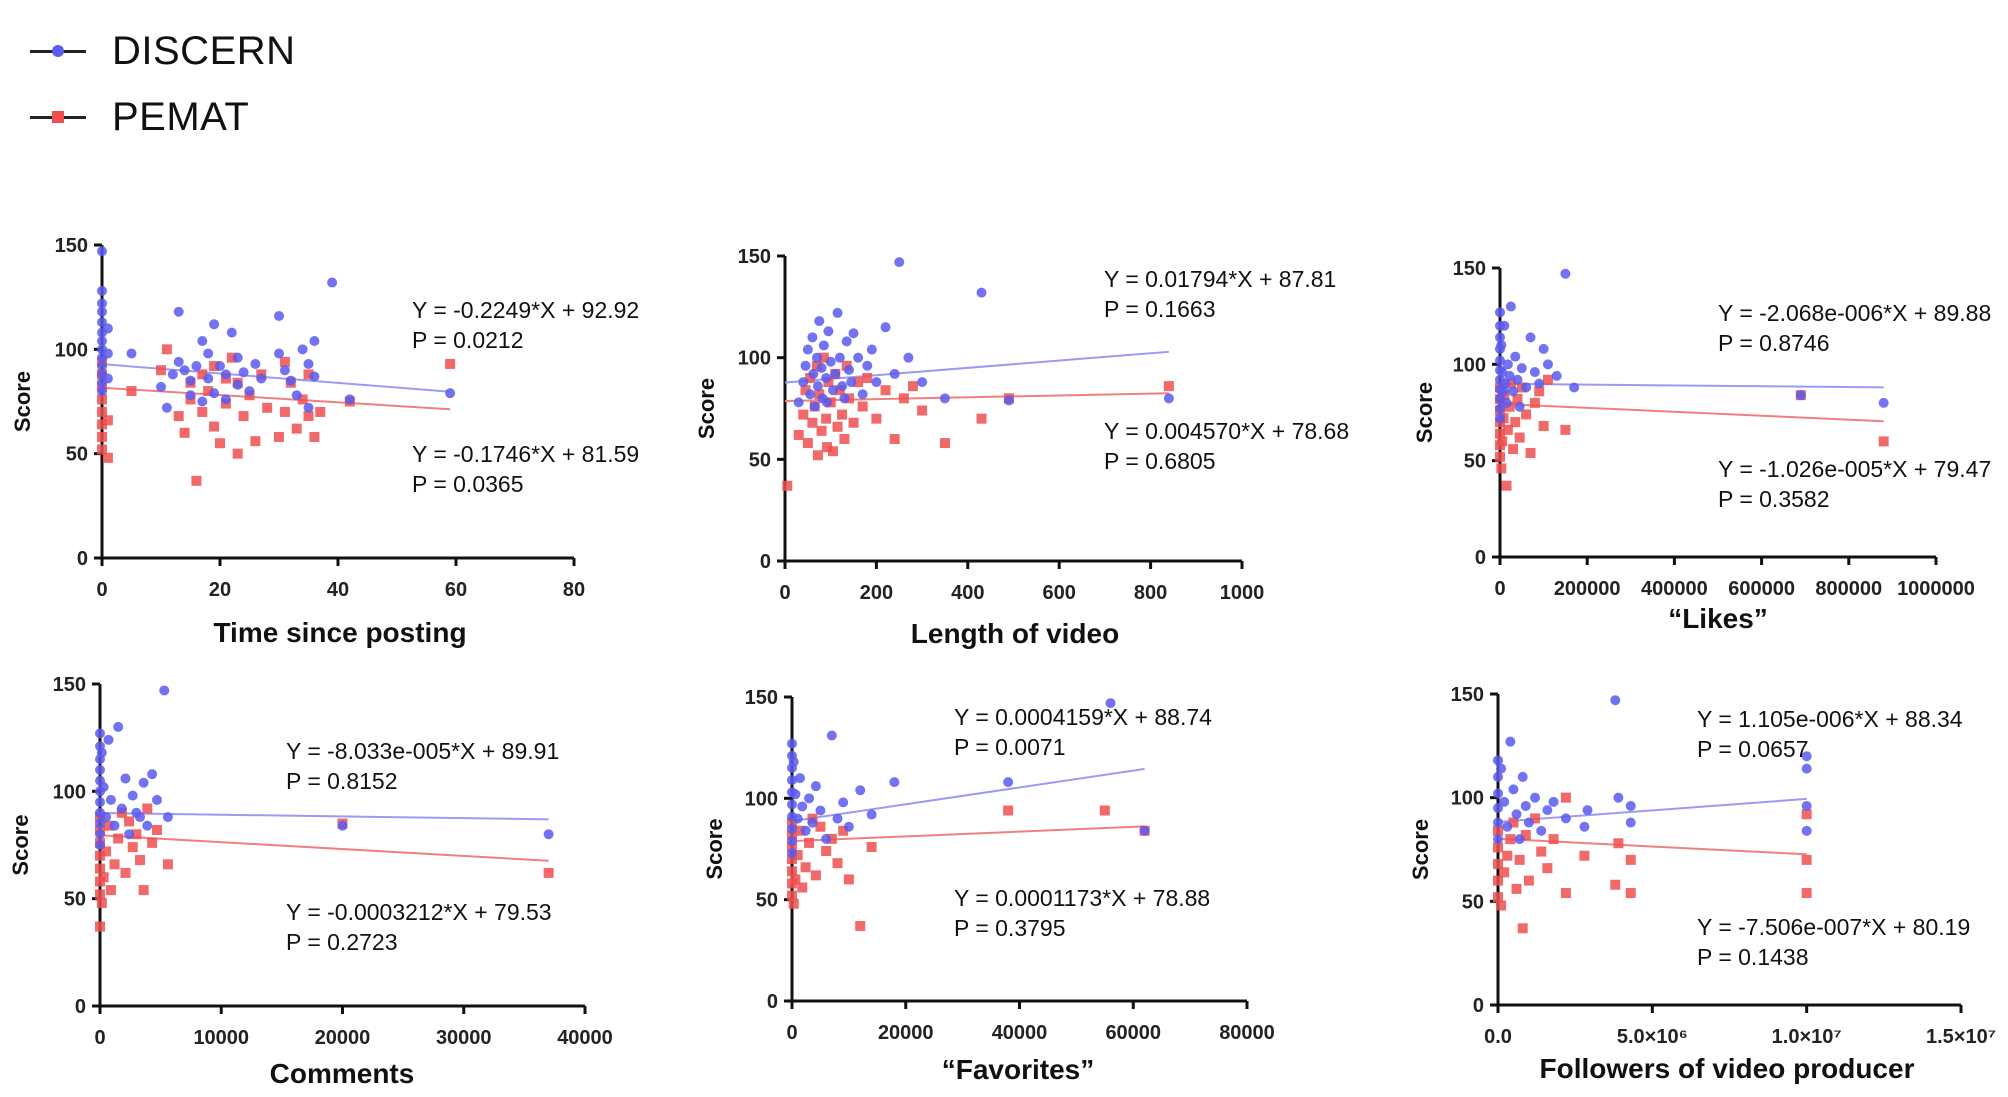 This screenshot has height=1097, width=2008. I want to click on x-axis-label: Time since posting, so click(339, 632).